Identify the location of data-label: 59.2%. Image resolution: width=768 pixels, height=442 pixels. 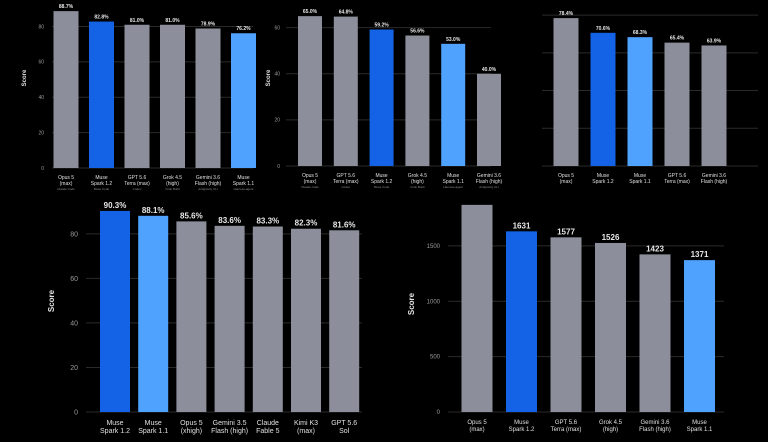
(382, 26).